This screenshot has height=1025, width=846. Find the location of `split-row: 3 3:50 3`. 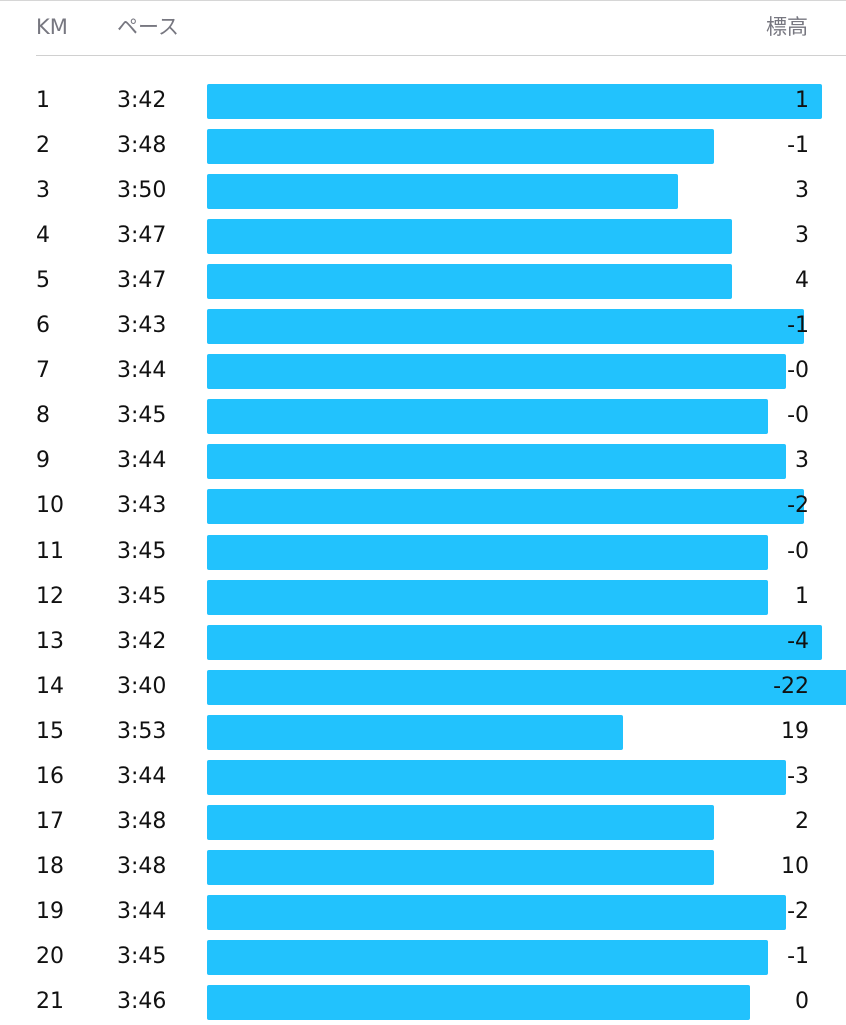

split-row: 3 3:50 3 is located at coordinates (423, 191).